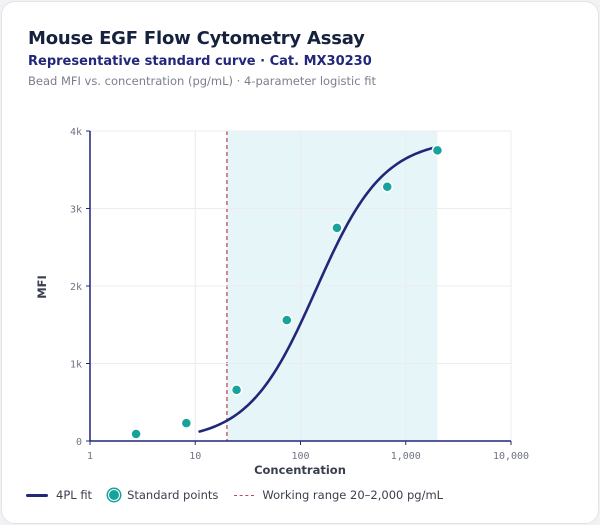  Describe the element at coordinates (37, 495) in the screenshot. I see `legend-line-swatch` at that location.